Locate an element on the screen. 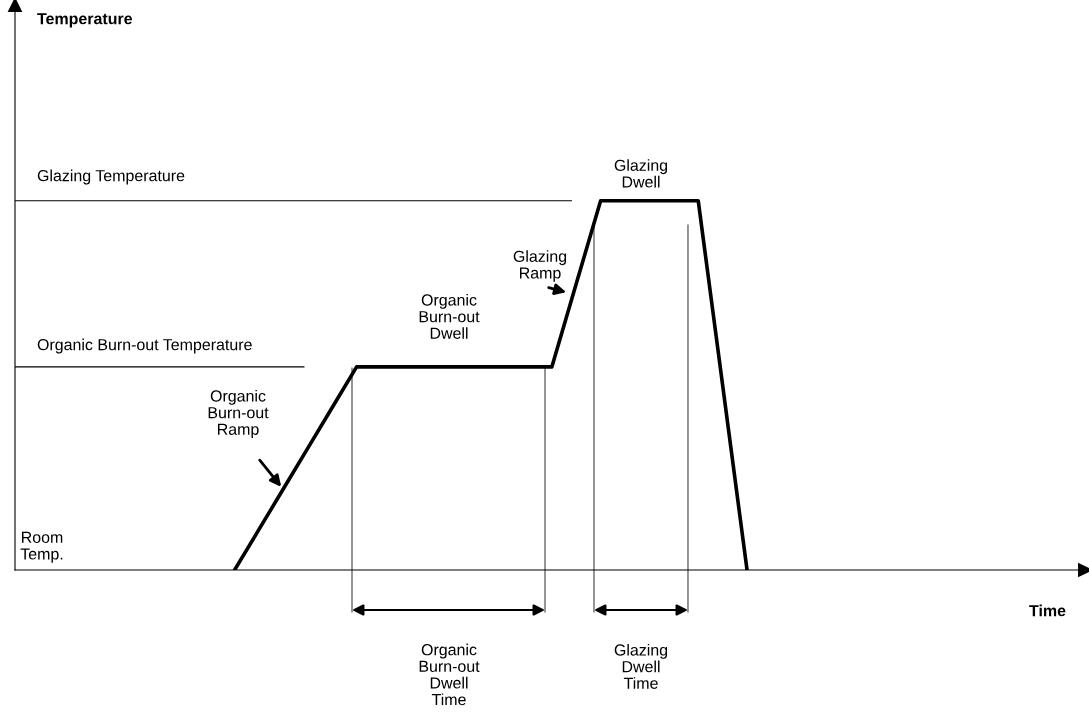 This screenshot has height=719, width=1089. annotation: Organic Burn-out Dwell is located at coordinates (449, 316).